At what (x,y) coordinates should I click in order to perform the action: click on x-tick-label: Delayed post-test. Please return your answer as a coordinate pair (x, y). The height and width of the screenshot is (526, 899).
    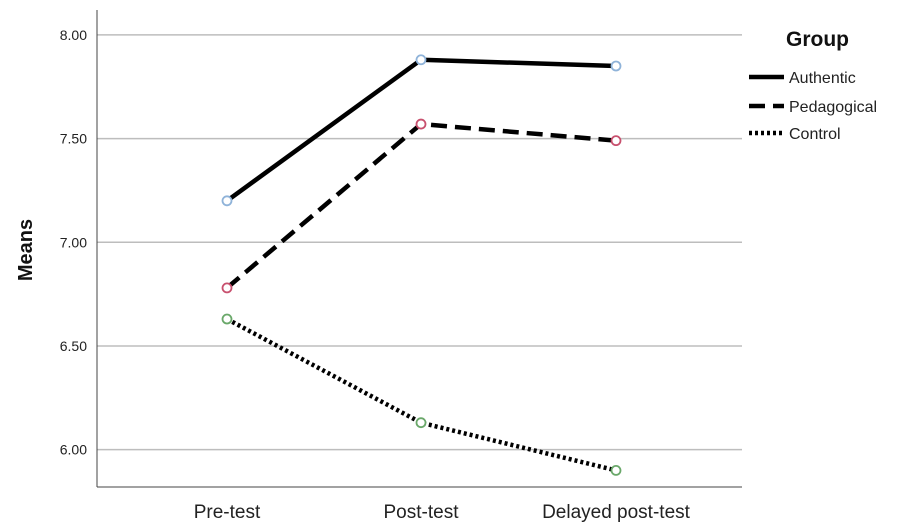
    Looking at the image, I should click on (616, 512).